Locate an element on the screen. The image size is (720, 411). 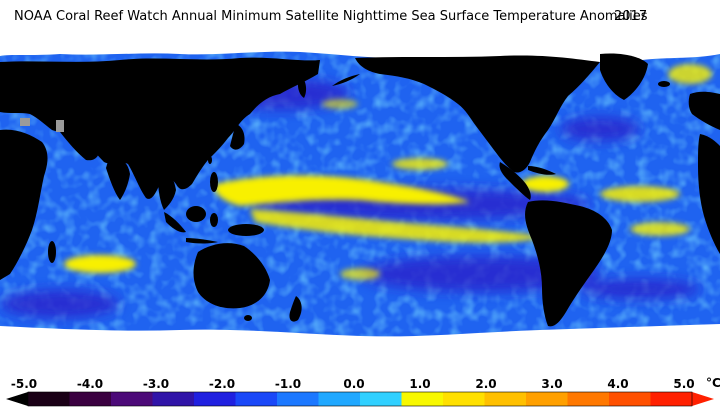
land-tasmania is located at coordinates (248, 318).